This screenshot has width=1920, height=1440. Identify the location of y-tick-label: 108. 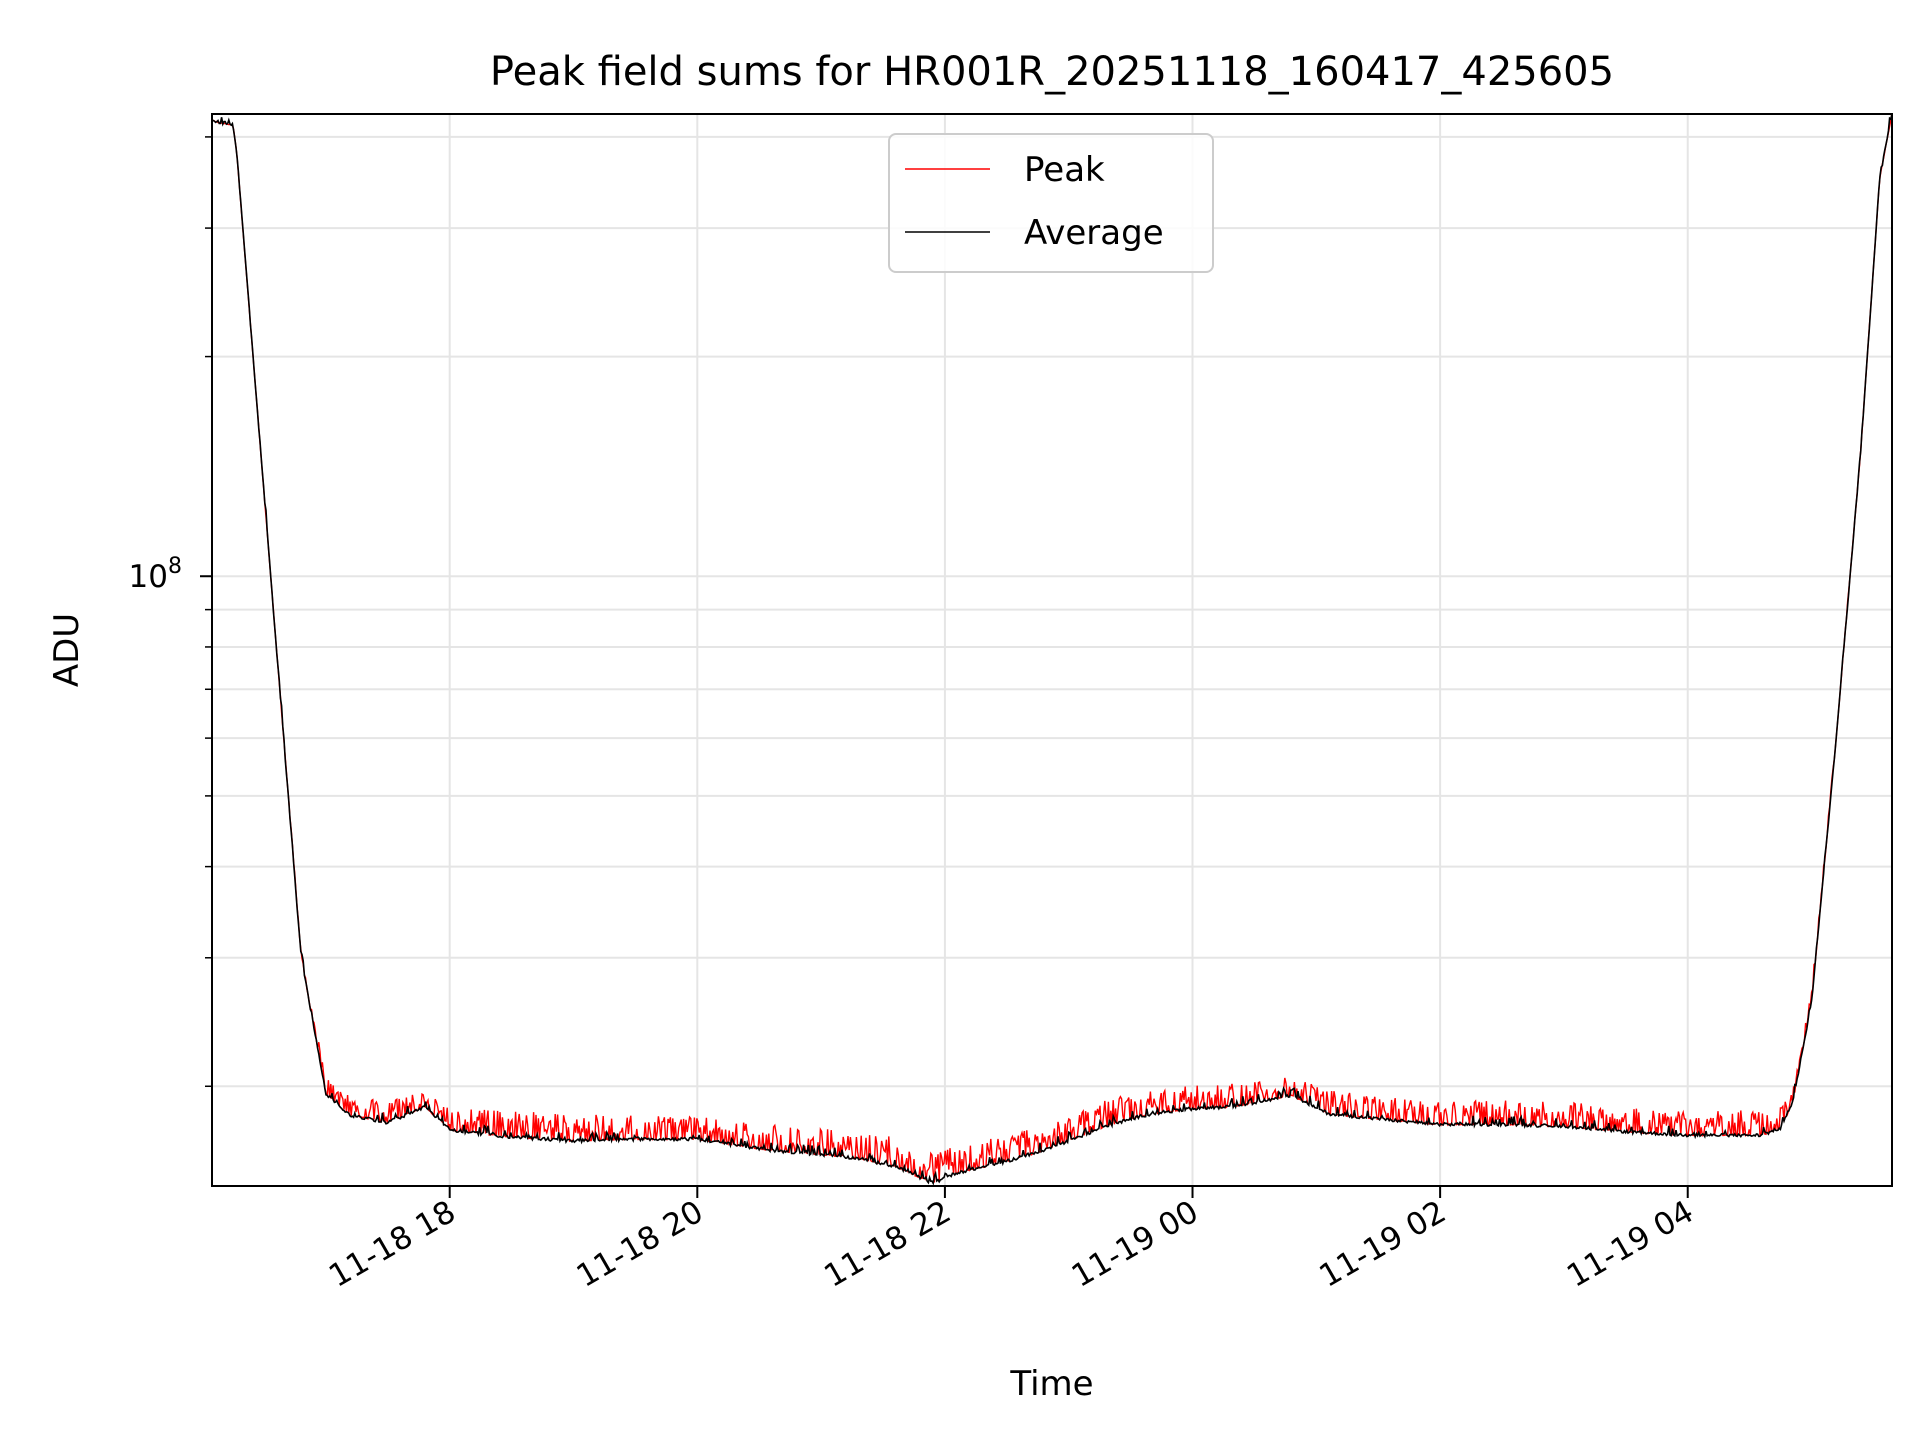
(155, 574).